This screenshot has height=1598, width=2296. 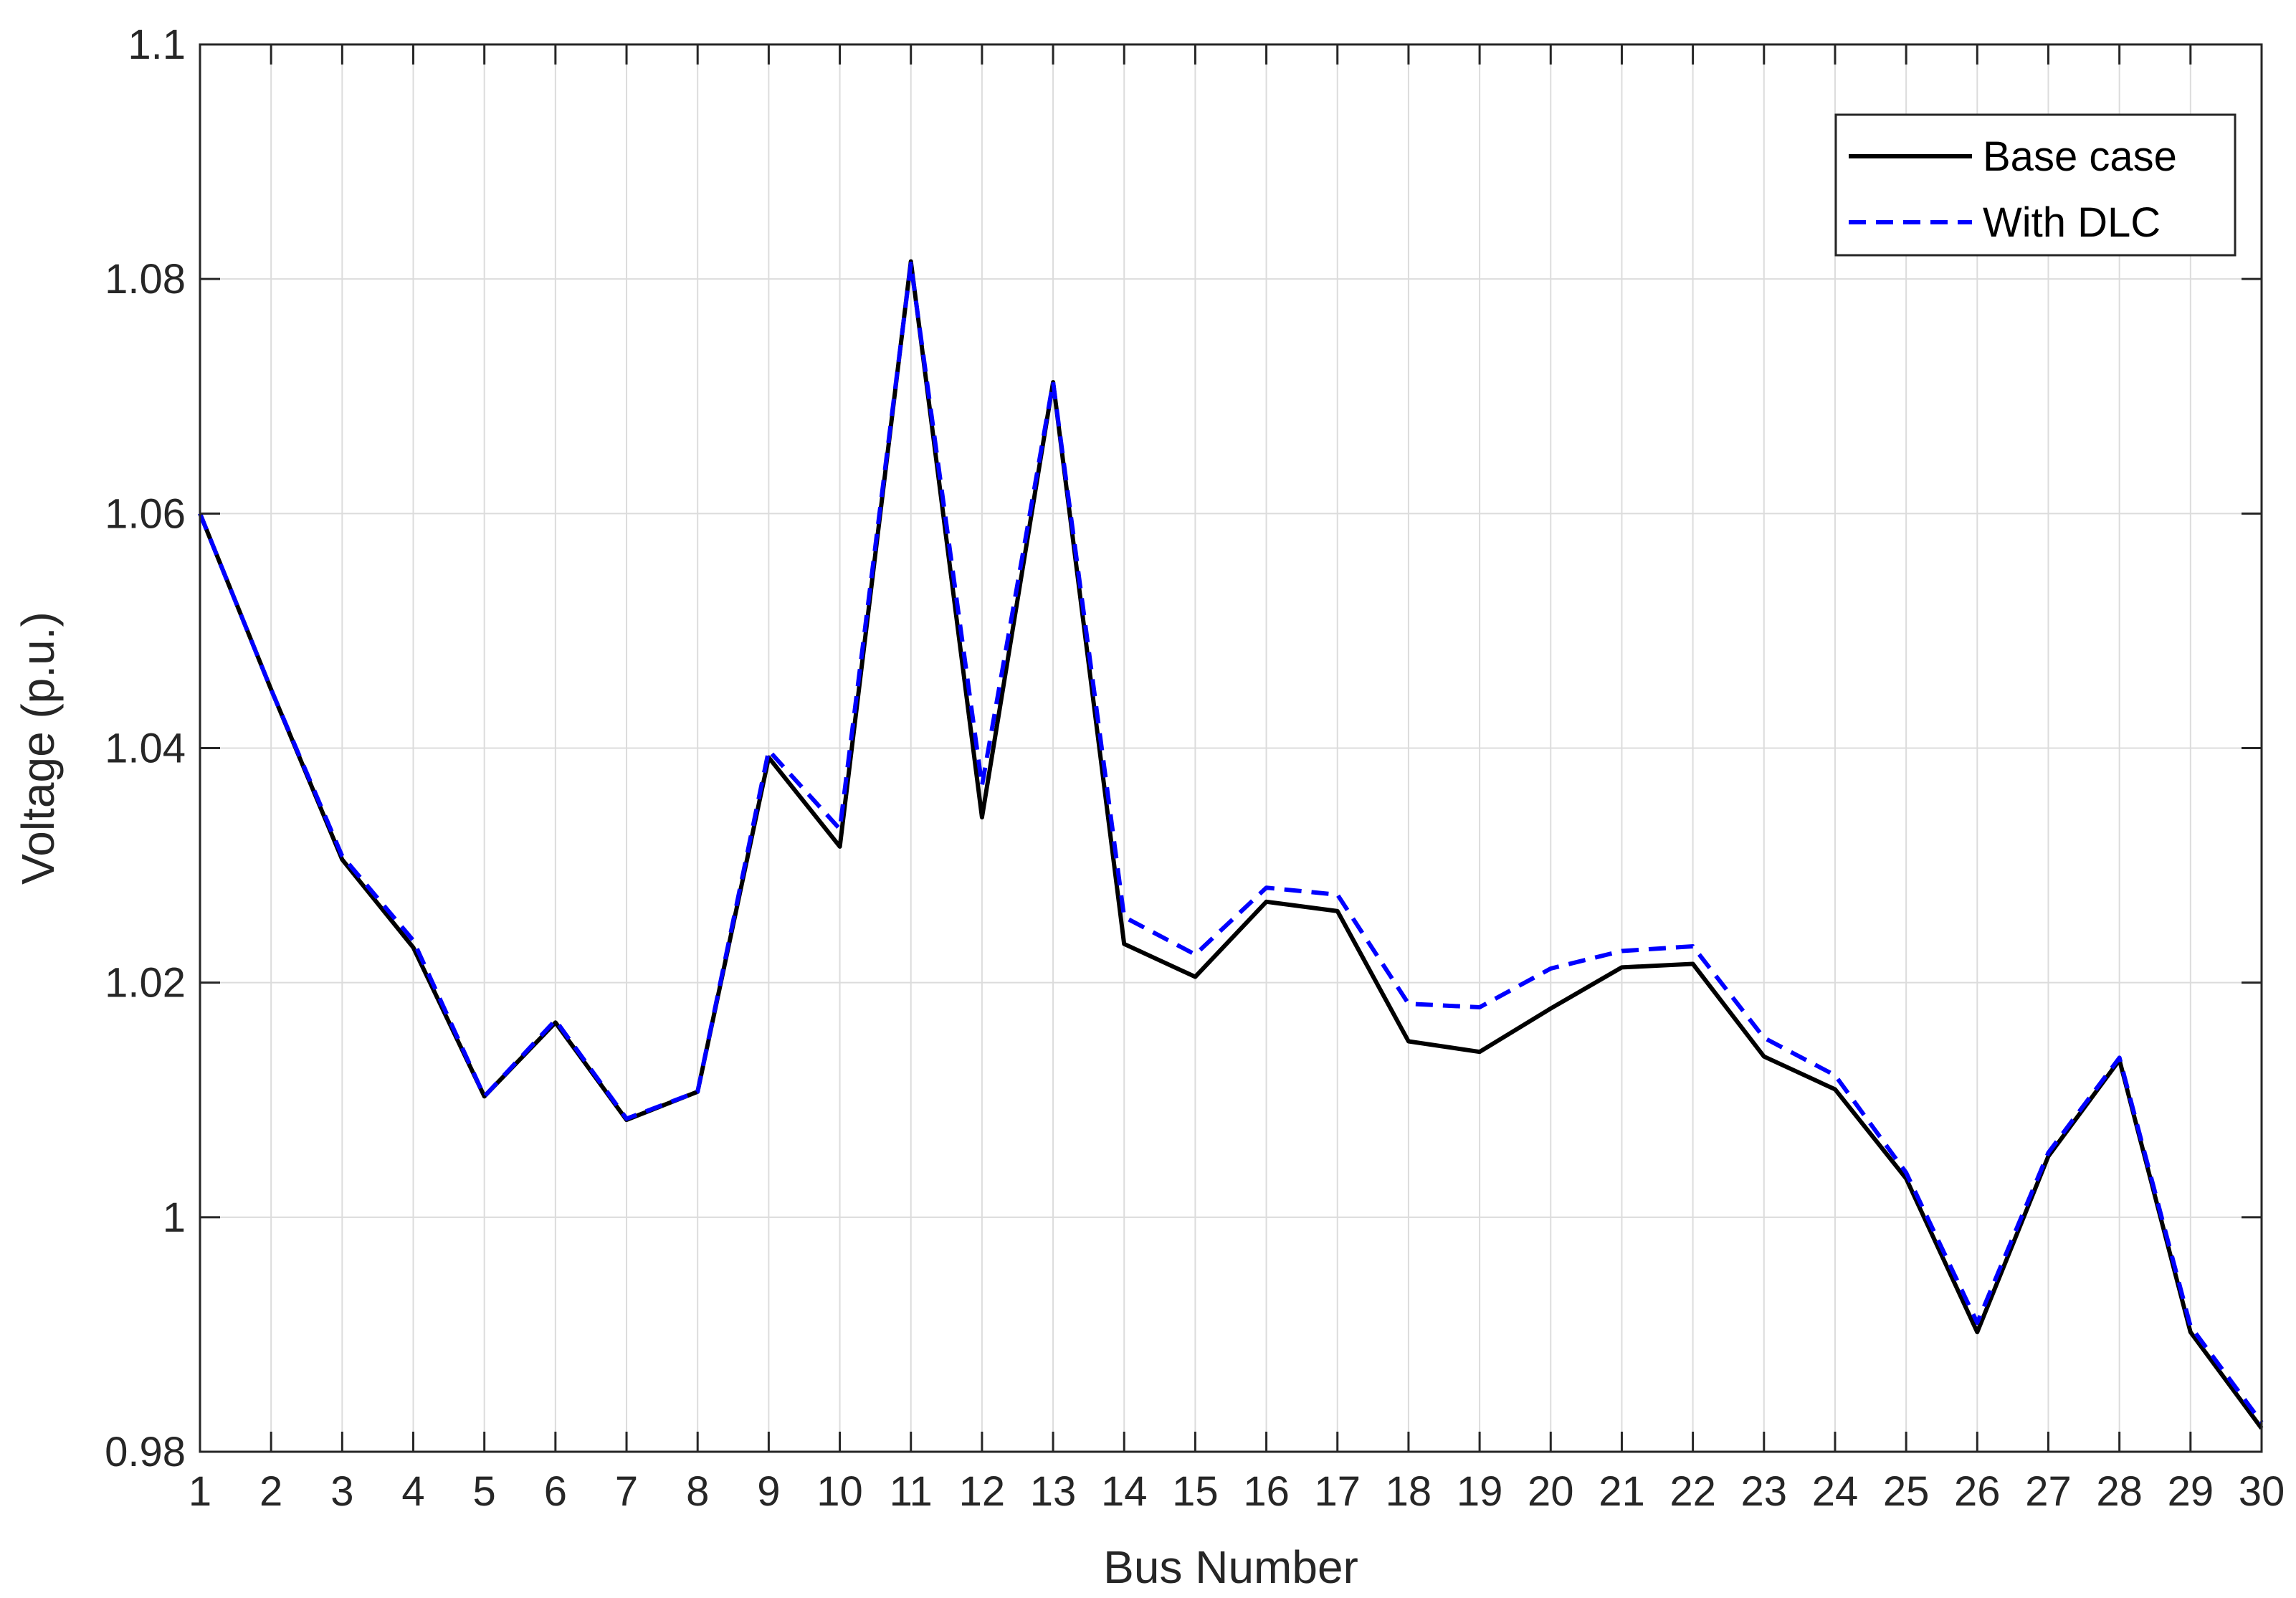 What do you see at coordinates (145, 983) in the screenshot?
I see `y-tick-label: 1.02` at bounding box center [145, 983].